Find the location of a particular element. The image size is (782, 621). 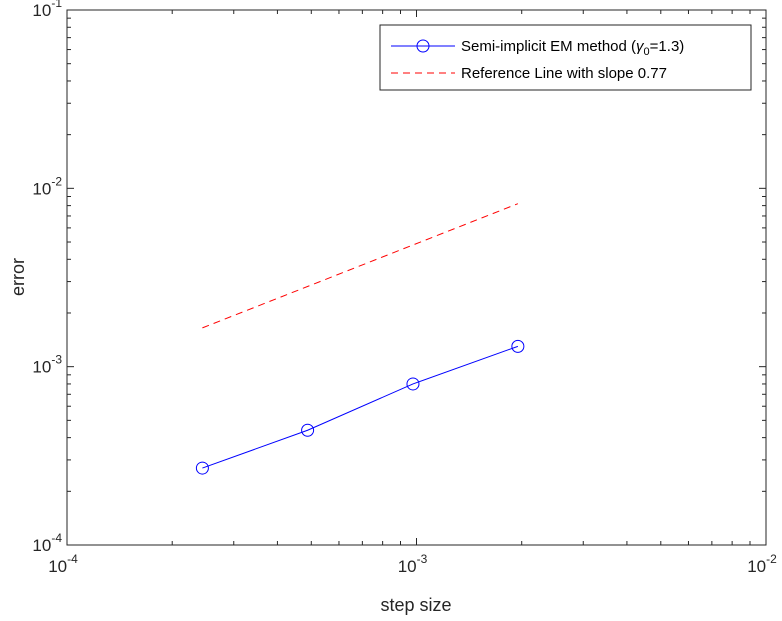

x-tick-label: 10⁻⁴ is located at coordinates (63, 564).